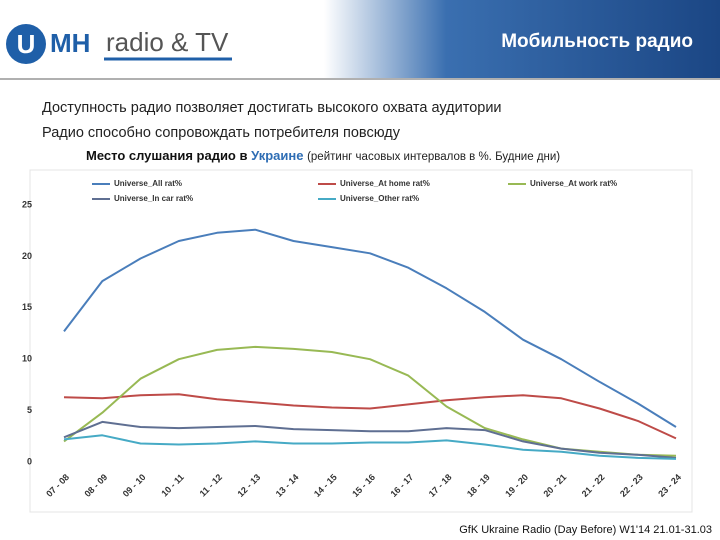 The image size is (720, 540). I want to click on legend-label: Universe_At work rat%, so click(573, 183).